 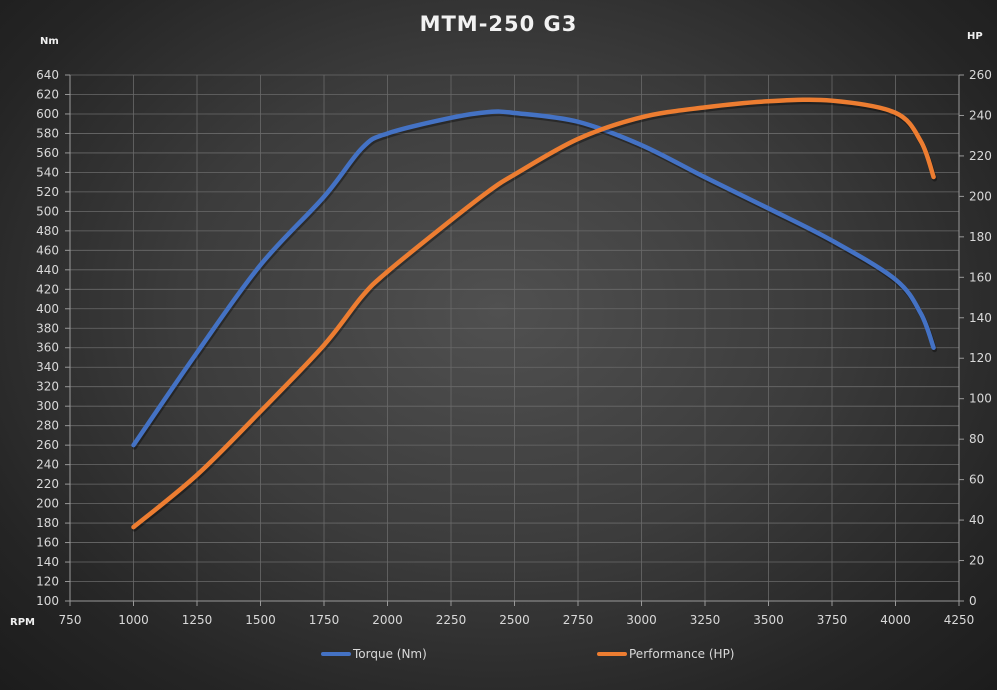 I want to click on tick-label-x: 1500, so click(x=260, y=620).